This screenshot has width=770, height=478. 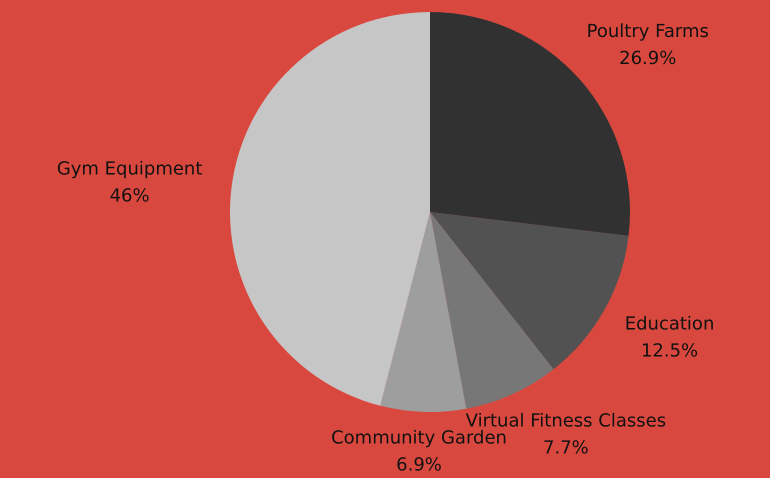 I want to click on data-label: 12.5%, so click(x=669, y=351).